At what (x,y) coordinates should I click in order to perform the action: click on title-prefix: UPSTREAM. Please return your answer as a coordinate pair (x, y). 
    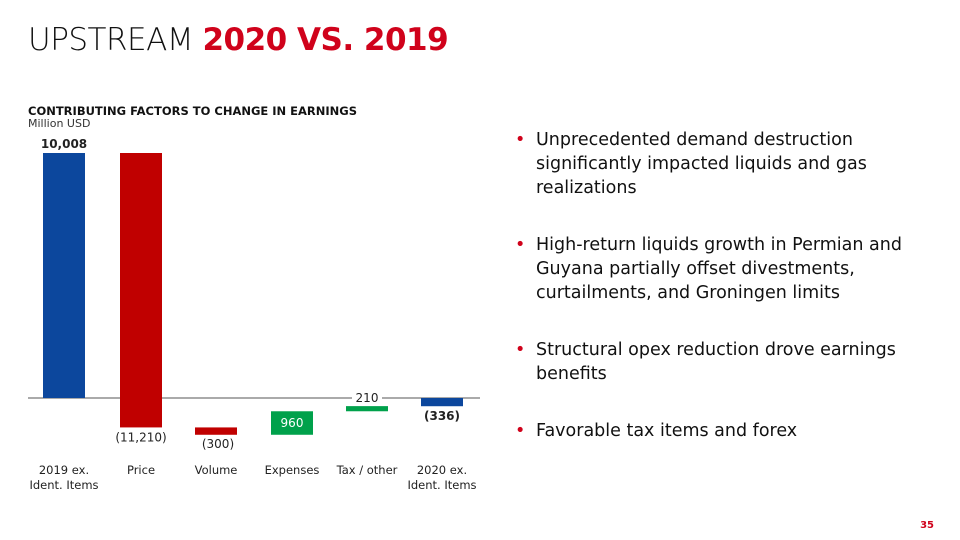
    Looking at the image, I should click on (115, 40).